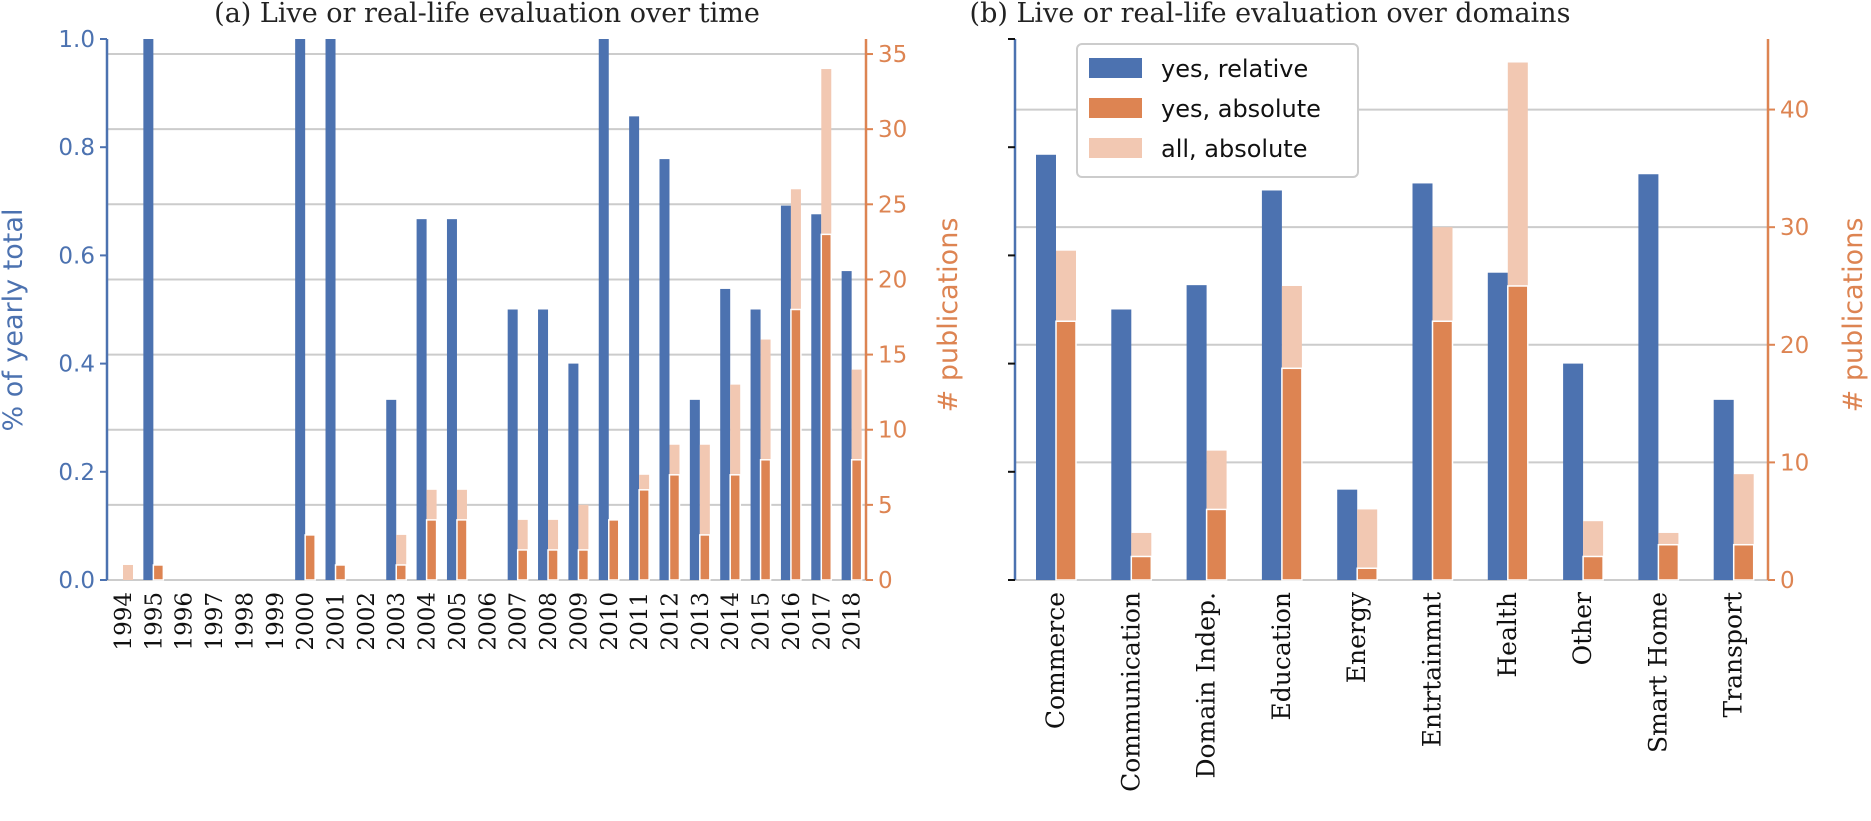 The width and height of the screenshot is (1871, 821). What do you see at coordinates (948, 315) in the screenshot?
I see `y-axis-label-right-a: # publications` at bounding box center [948, 315].